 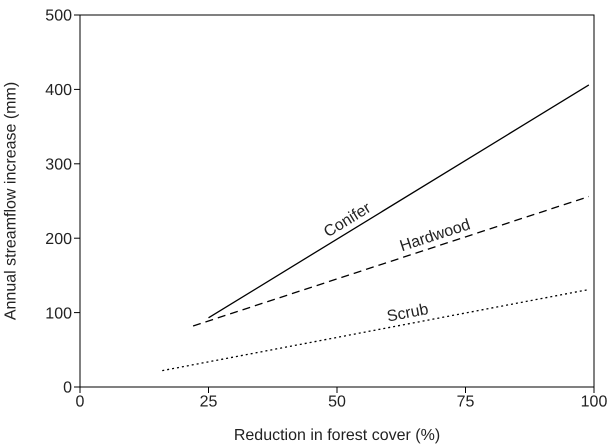 I want to click on y-tick-label: 500, so click(x=58, y=16).